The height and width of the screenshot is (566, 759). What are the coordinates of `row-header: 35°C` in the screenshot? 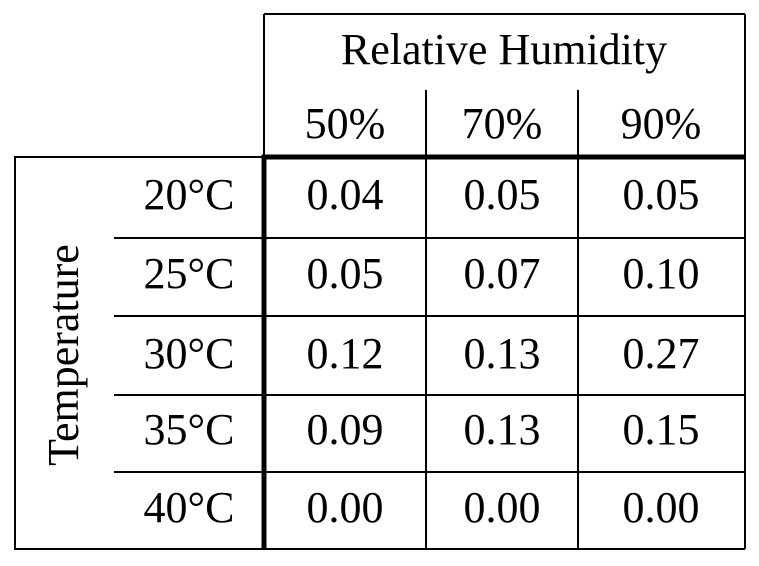 It's located at (189, 429).